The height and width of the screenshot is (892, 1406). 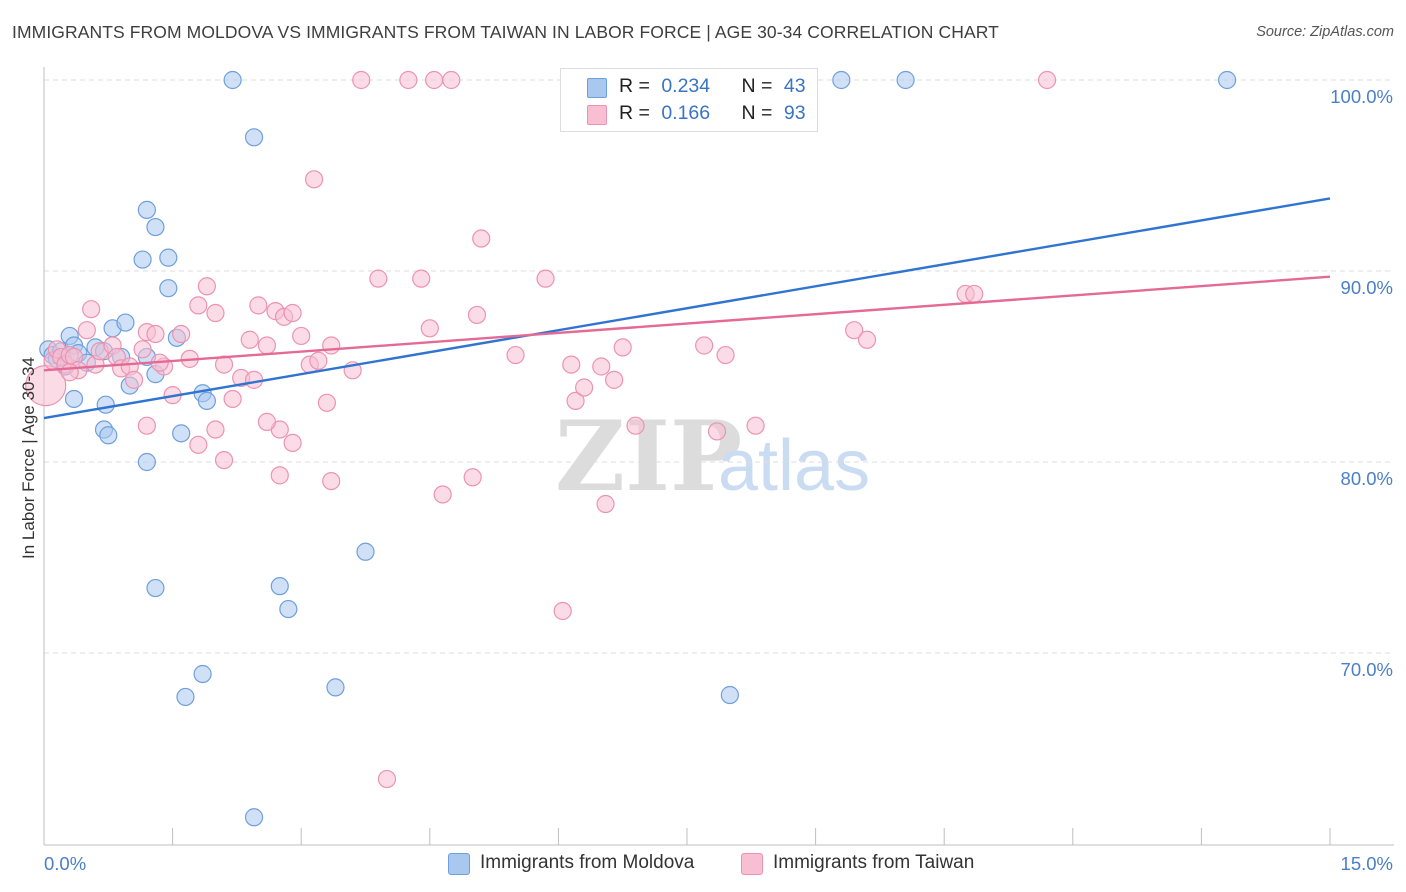 What do you see at coordinates (65, 863) in the screenshot?
I see `x-tick-label-min: 0.0%` at bounding box center [65, 863].